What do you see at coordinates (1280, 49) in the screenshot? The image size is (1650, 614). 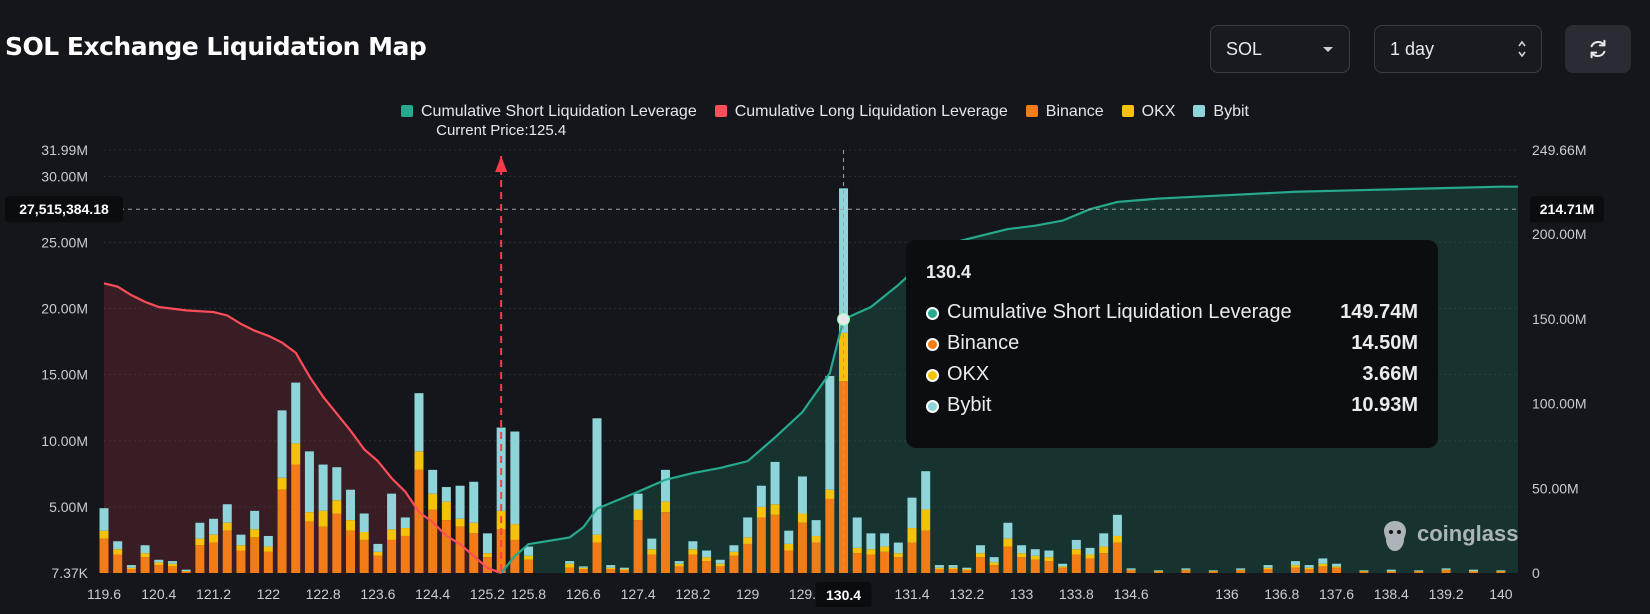 I see `coin-select: SOL` at bounding box center [1280, 49].